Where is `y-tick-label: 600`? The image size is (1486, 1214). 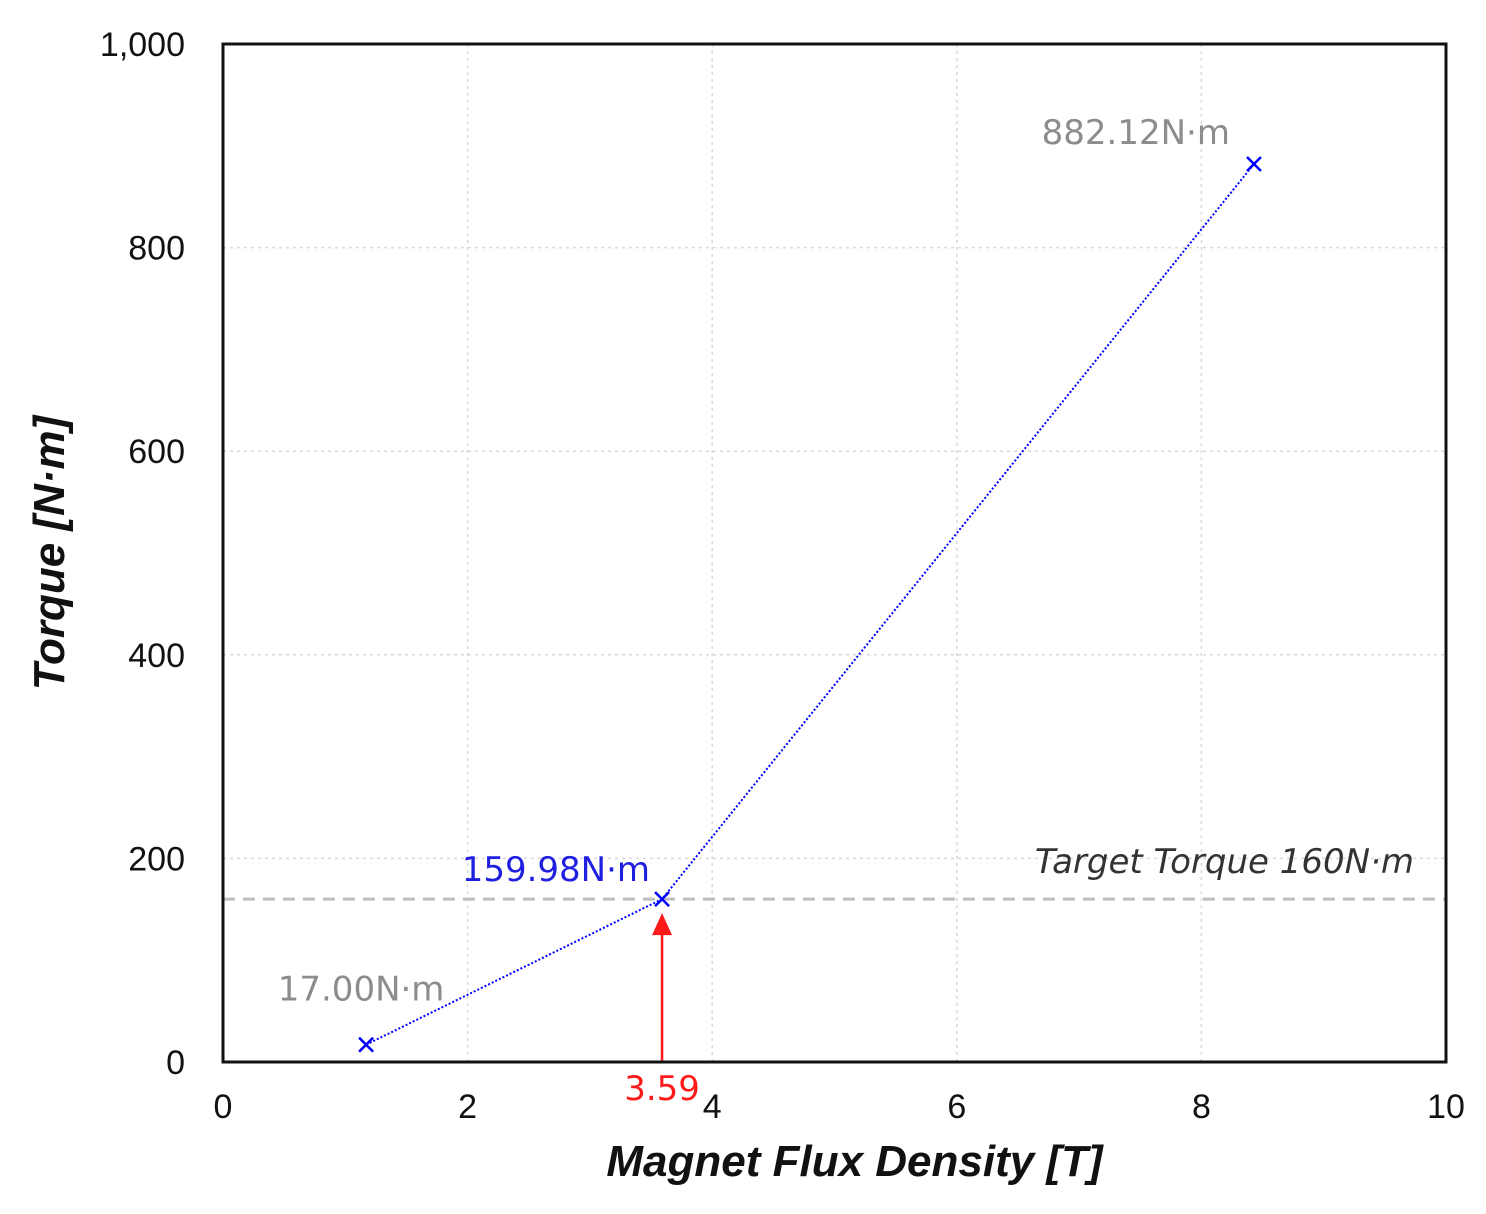 y-tick-label: 600 is located at coordinates (156, 452).